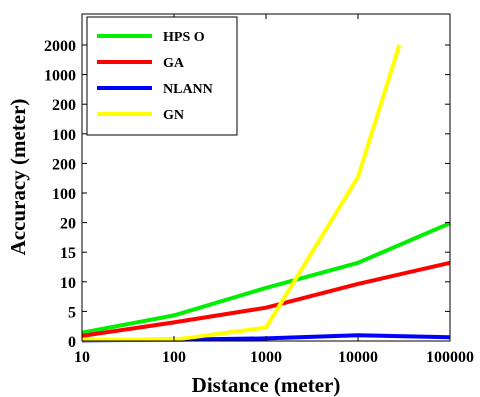 The height and width of the screenshot is (397, 480). What do you see at coordinates (68, 253) in the screenshot?
I see `y-tick-label: 15` at bounding box center [68, 253].